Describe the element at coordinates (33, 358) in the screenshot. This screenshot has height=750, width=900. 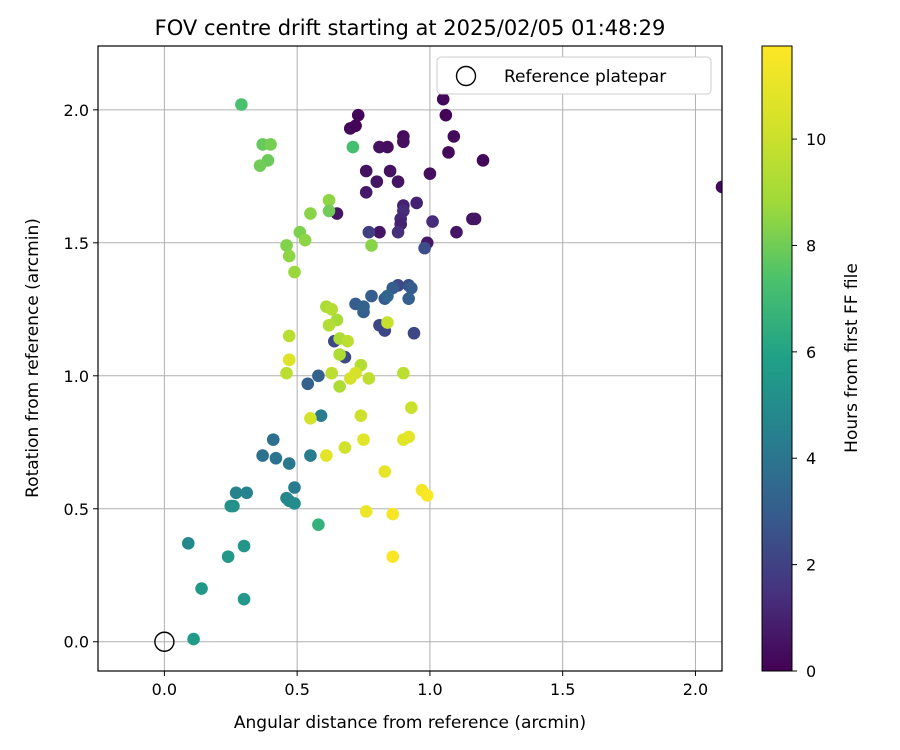
I see `y-axis-label: Rotation from reference (arcmin)` at that location.